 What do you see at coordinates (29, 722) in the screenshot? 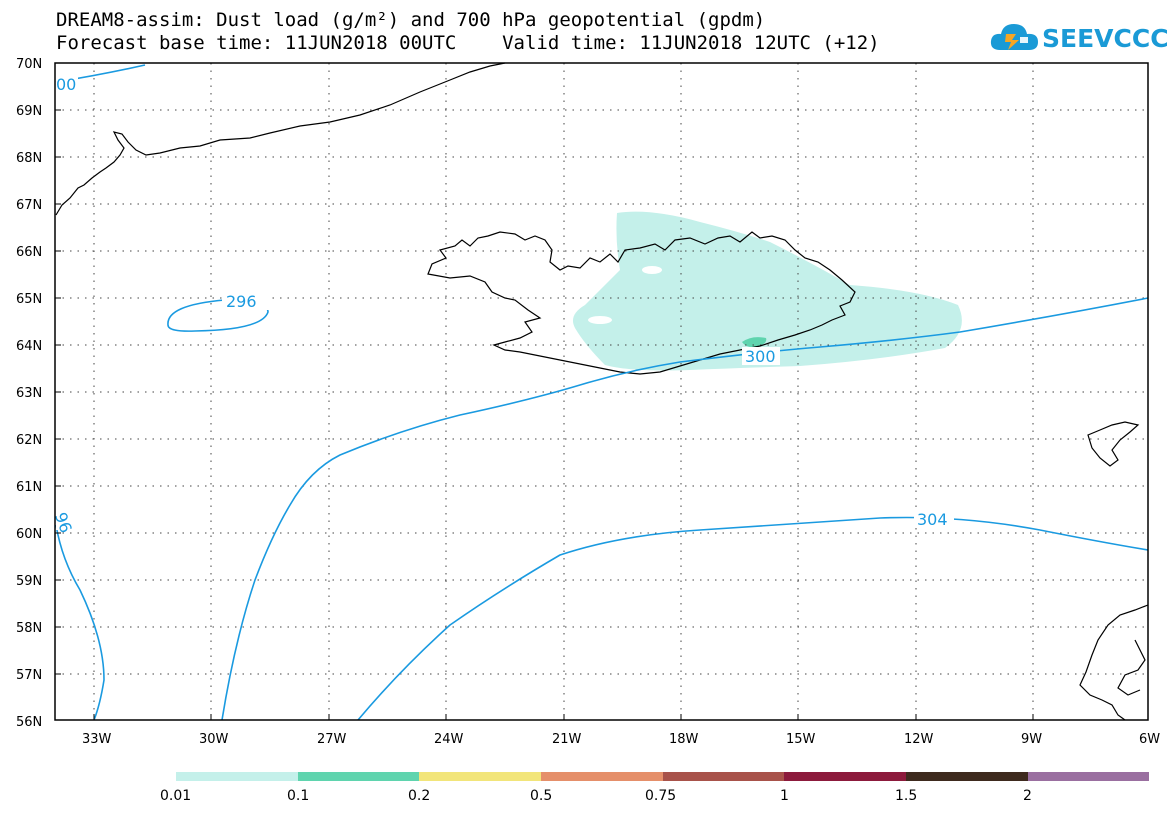
I see `lat-label: 56N` at bounding box center [29, 722].